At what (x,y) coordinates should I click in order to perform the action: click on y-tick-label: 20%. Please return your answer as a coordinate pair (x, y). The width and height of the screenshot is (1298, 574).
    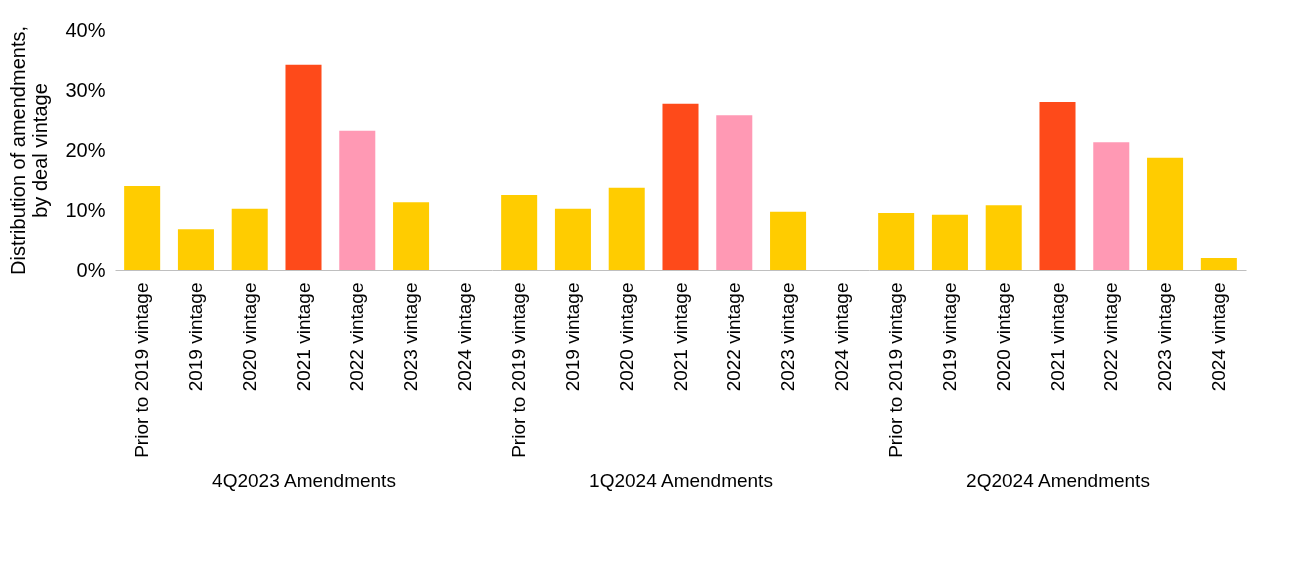
    Looking at the image, I should click on (85, 149).